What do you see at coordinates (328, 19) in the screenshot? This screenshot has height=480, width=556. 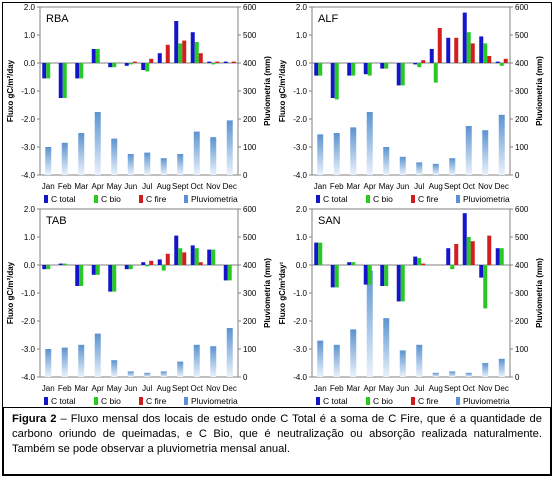 I see `panel-title: ALF` at bounding box center [328, 19].